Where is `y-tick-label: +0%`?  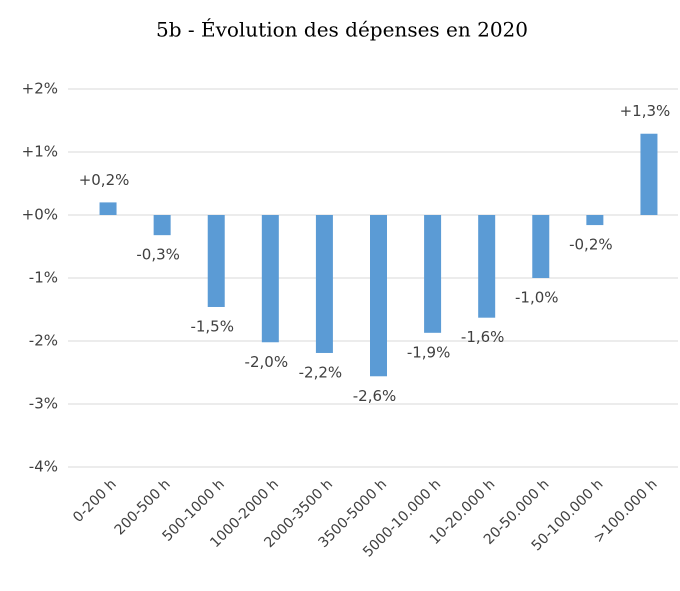 y-tick-label: +0% is located at coordinates (40, 215).